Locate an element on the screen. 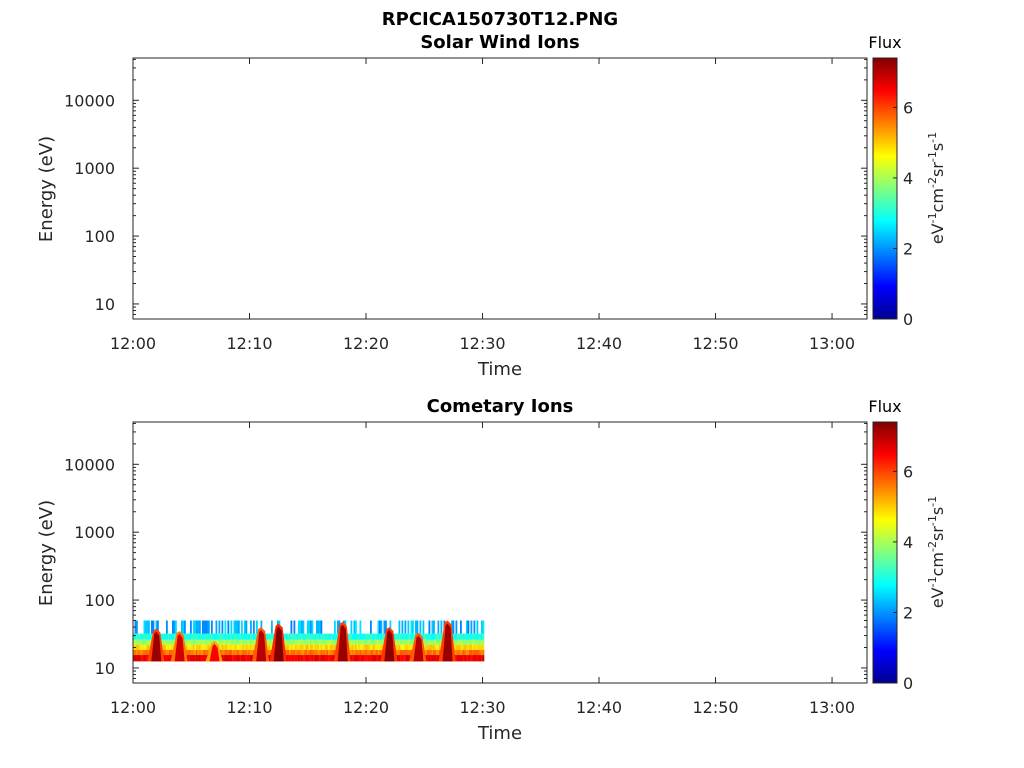  x-tick-label: 12:00 is located at coordinates (133, 343).